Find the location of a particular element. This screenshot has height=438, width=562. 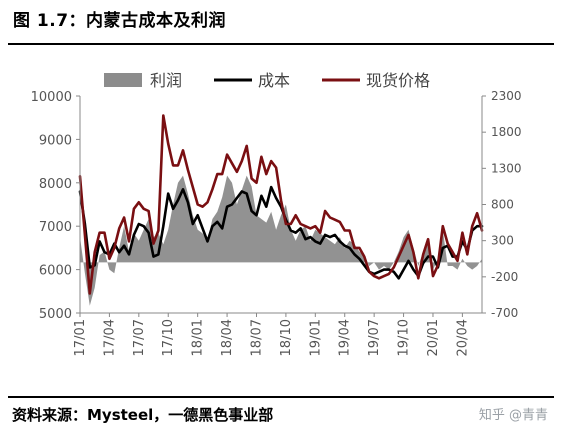

right-tick-label: 300 is located at coordinates (502, 241).